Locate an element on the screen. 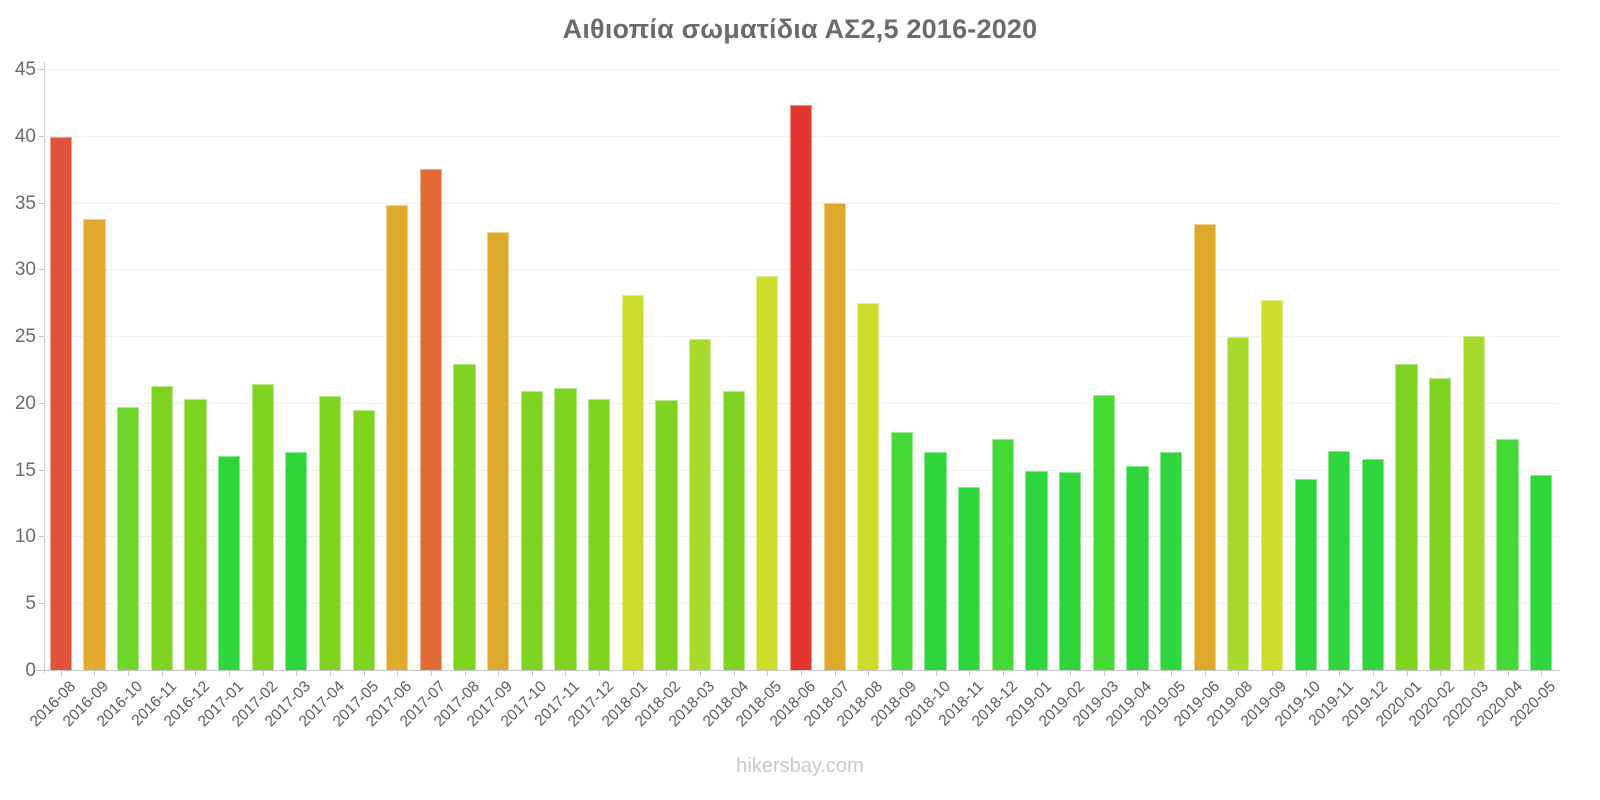 This screenshot has height=800, width=1600. y-axis-tick-label: 20 is located at coordinates (25, 403).